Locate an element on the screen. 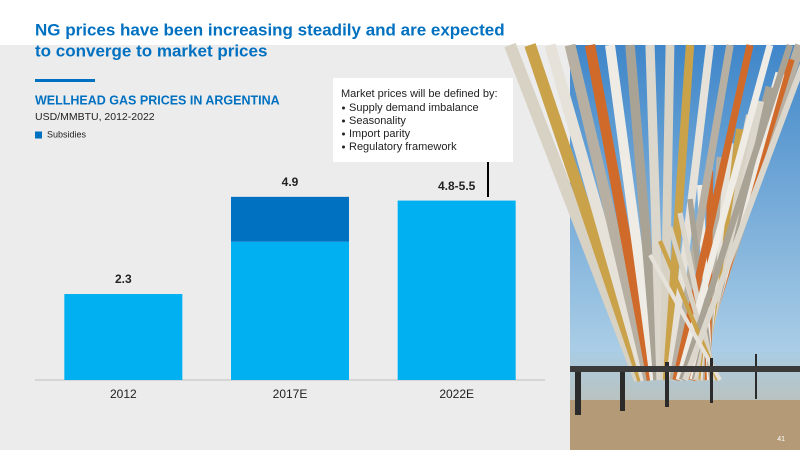 The width and height of the screenshot is (800, 450). callout-item: Regulatory framework is located at coordinates (403, 147).